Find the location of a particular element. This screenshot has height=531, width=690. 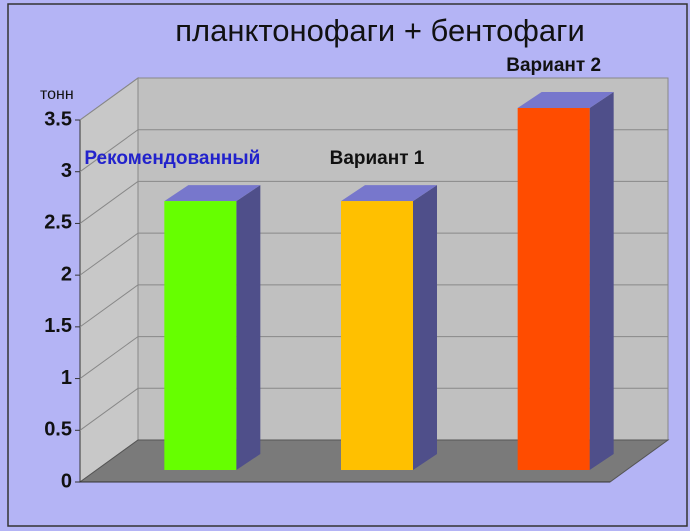

y-tick-label: 2 is located at coordinates (66, 274).